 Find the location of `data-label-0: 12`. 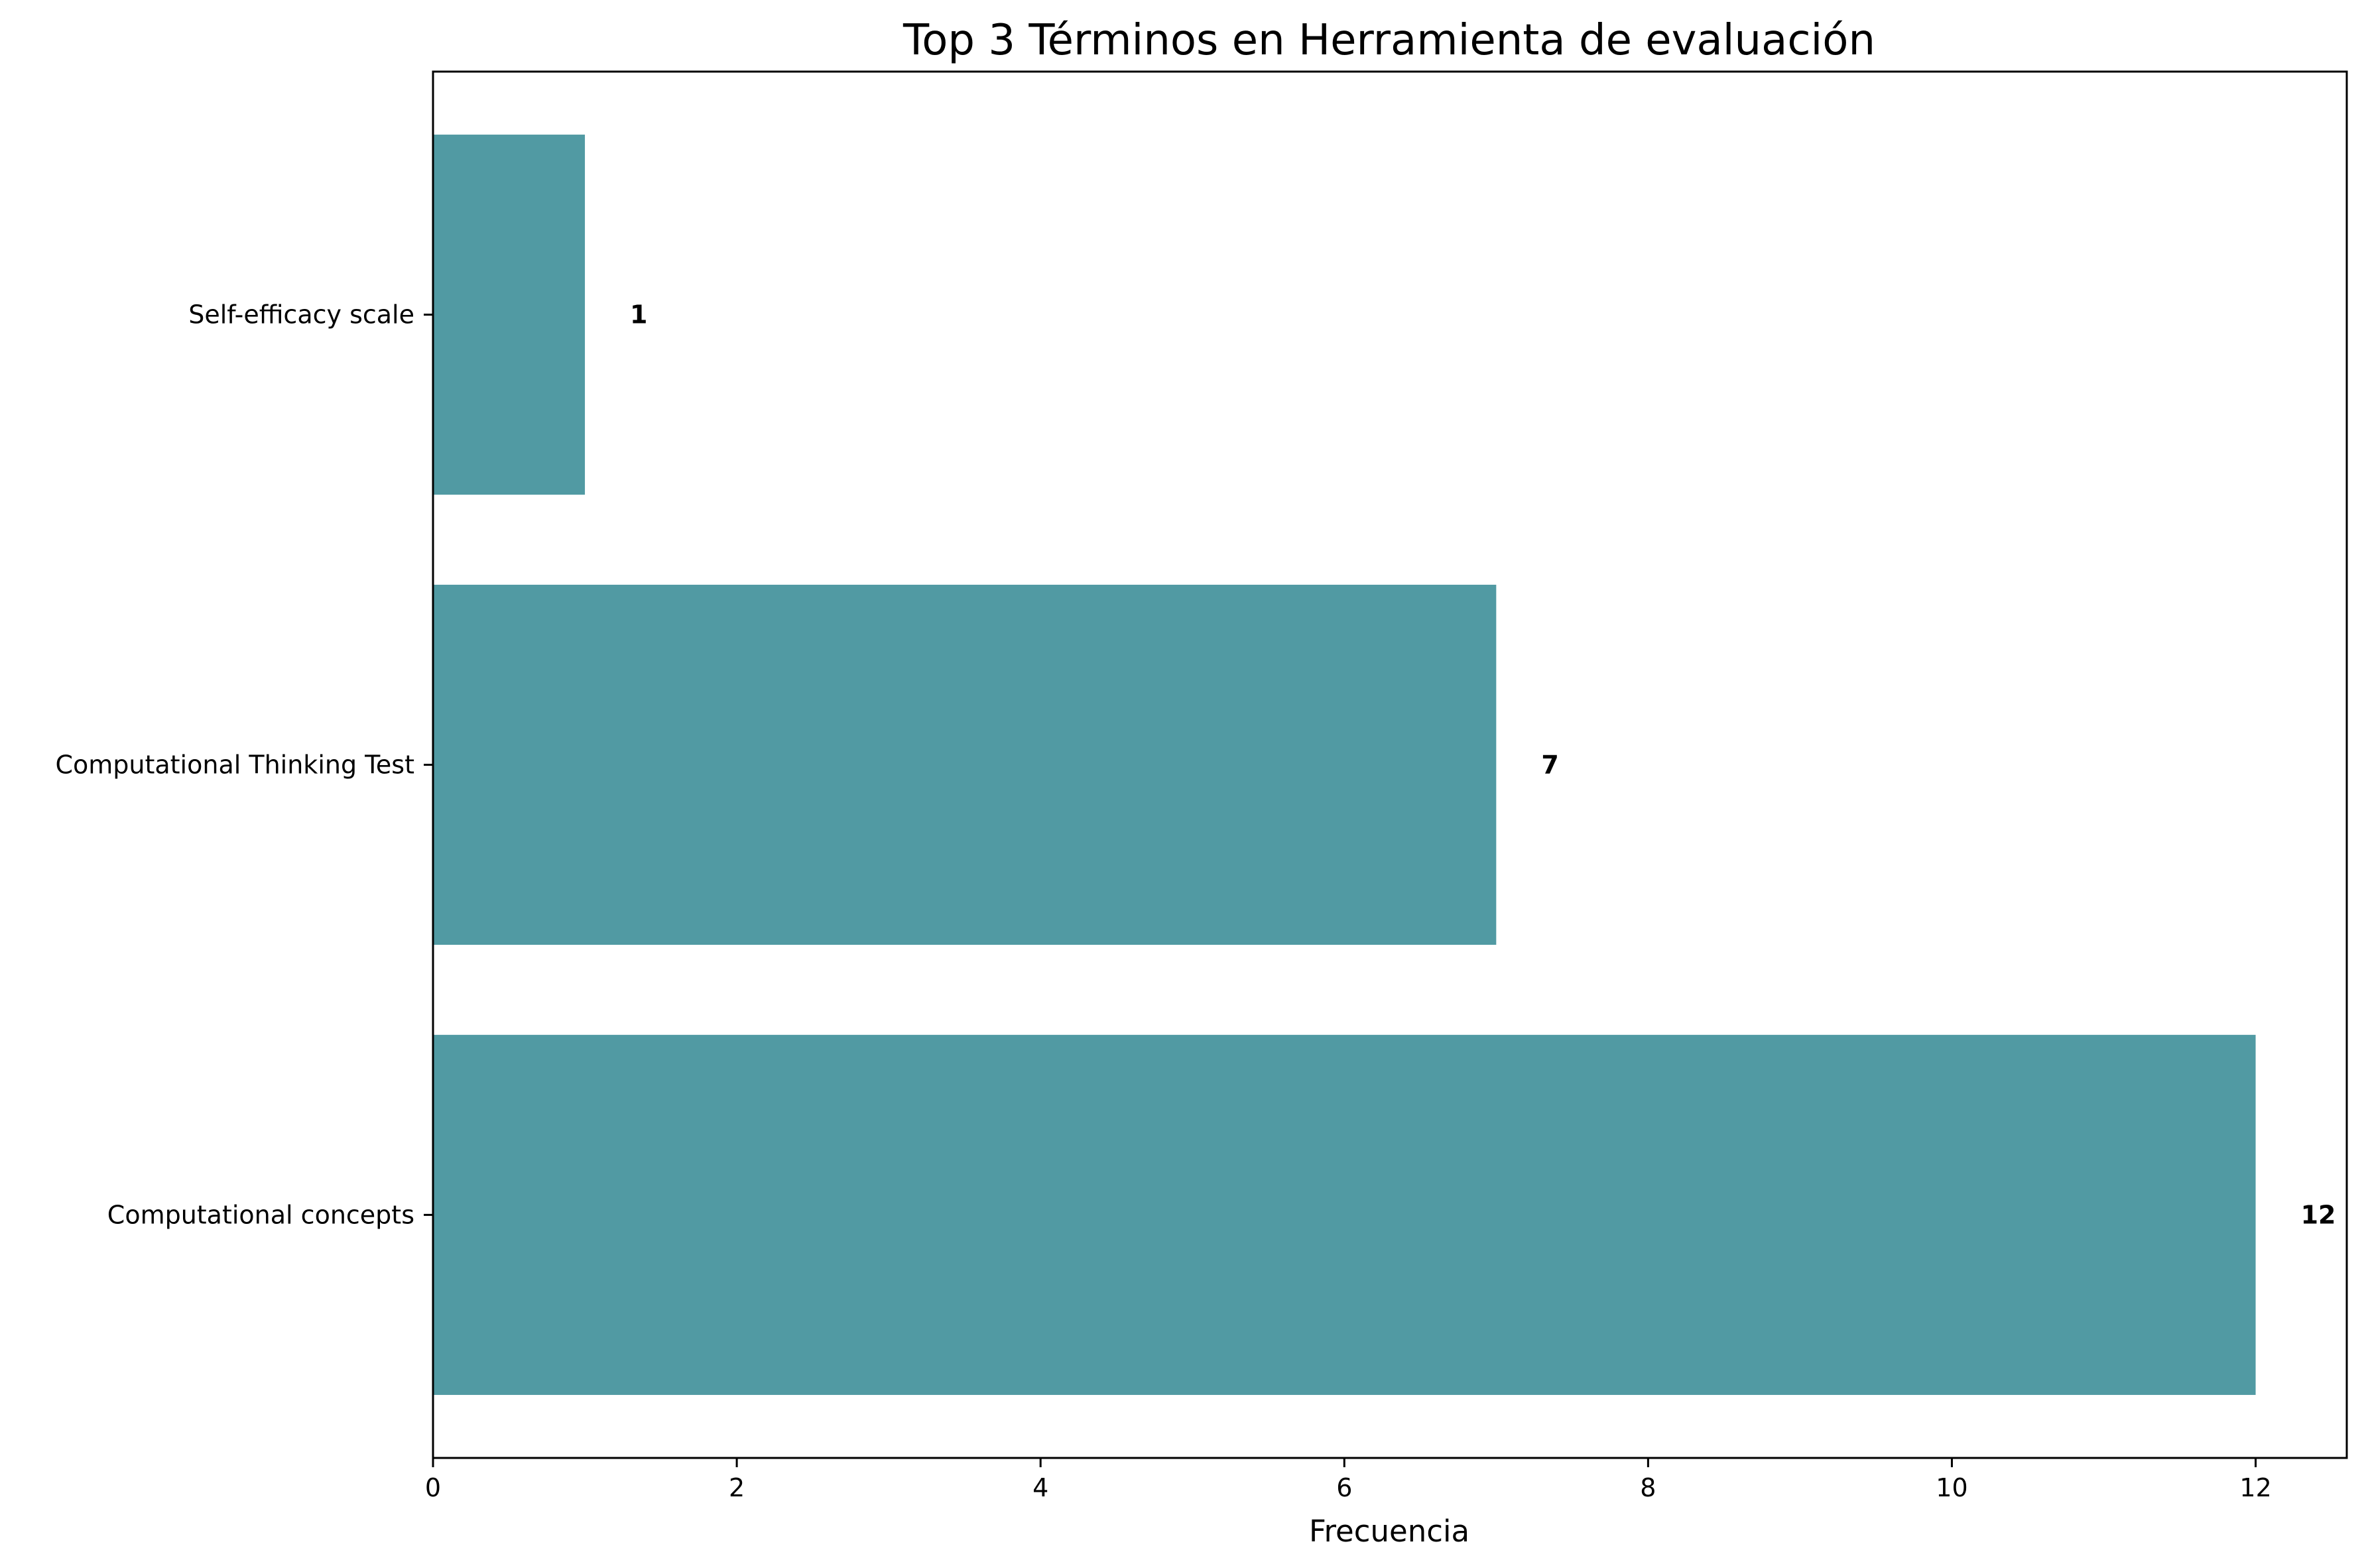

data-label-0: 12 is located at coordinates (2318, 1214).